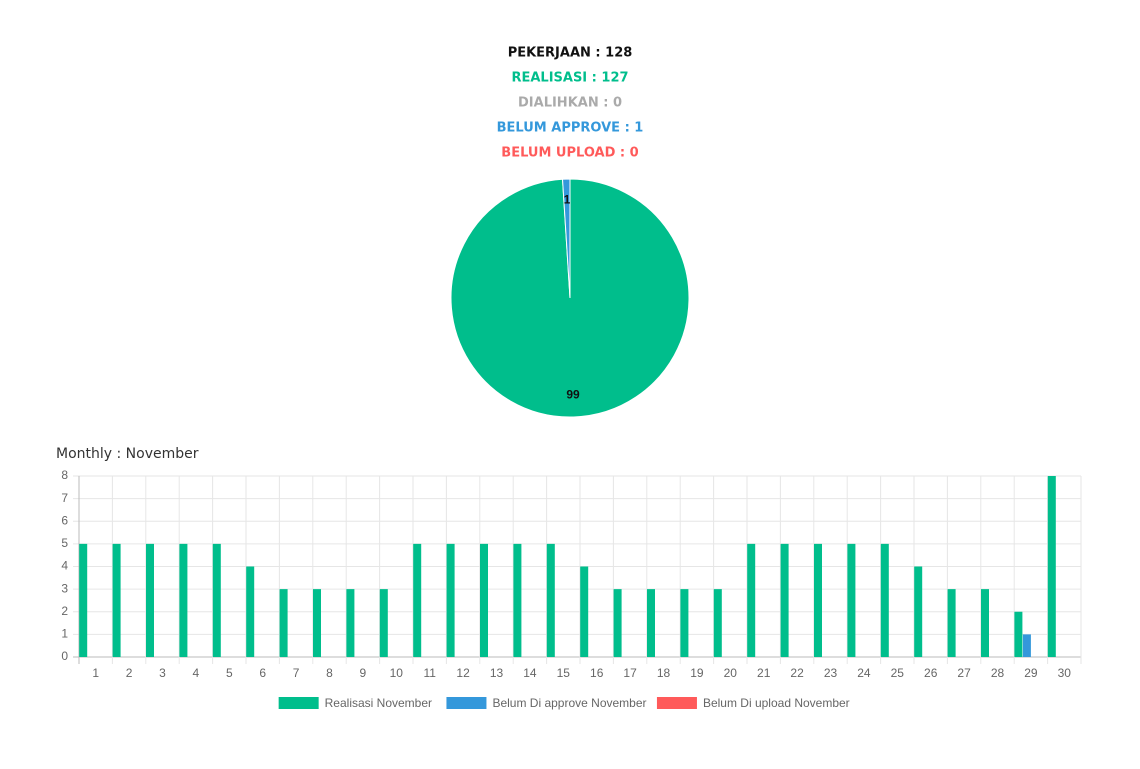 The image size is (1140, 769). I want to click on x-tick-label: 7, so click(296, 673).